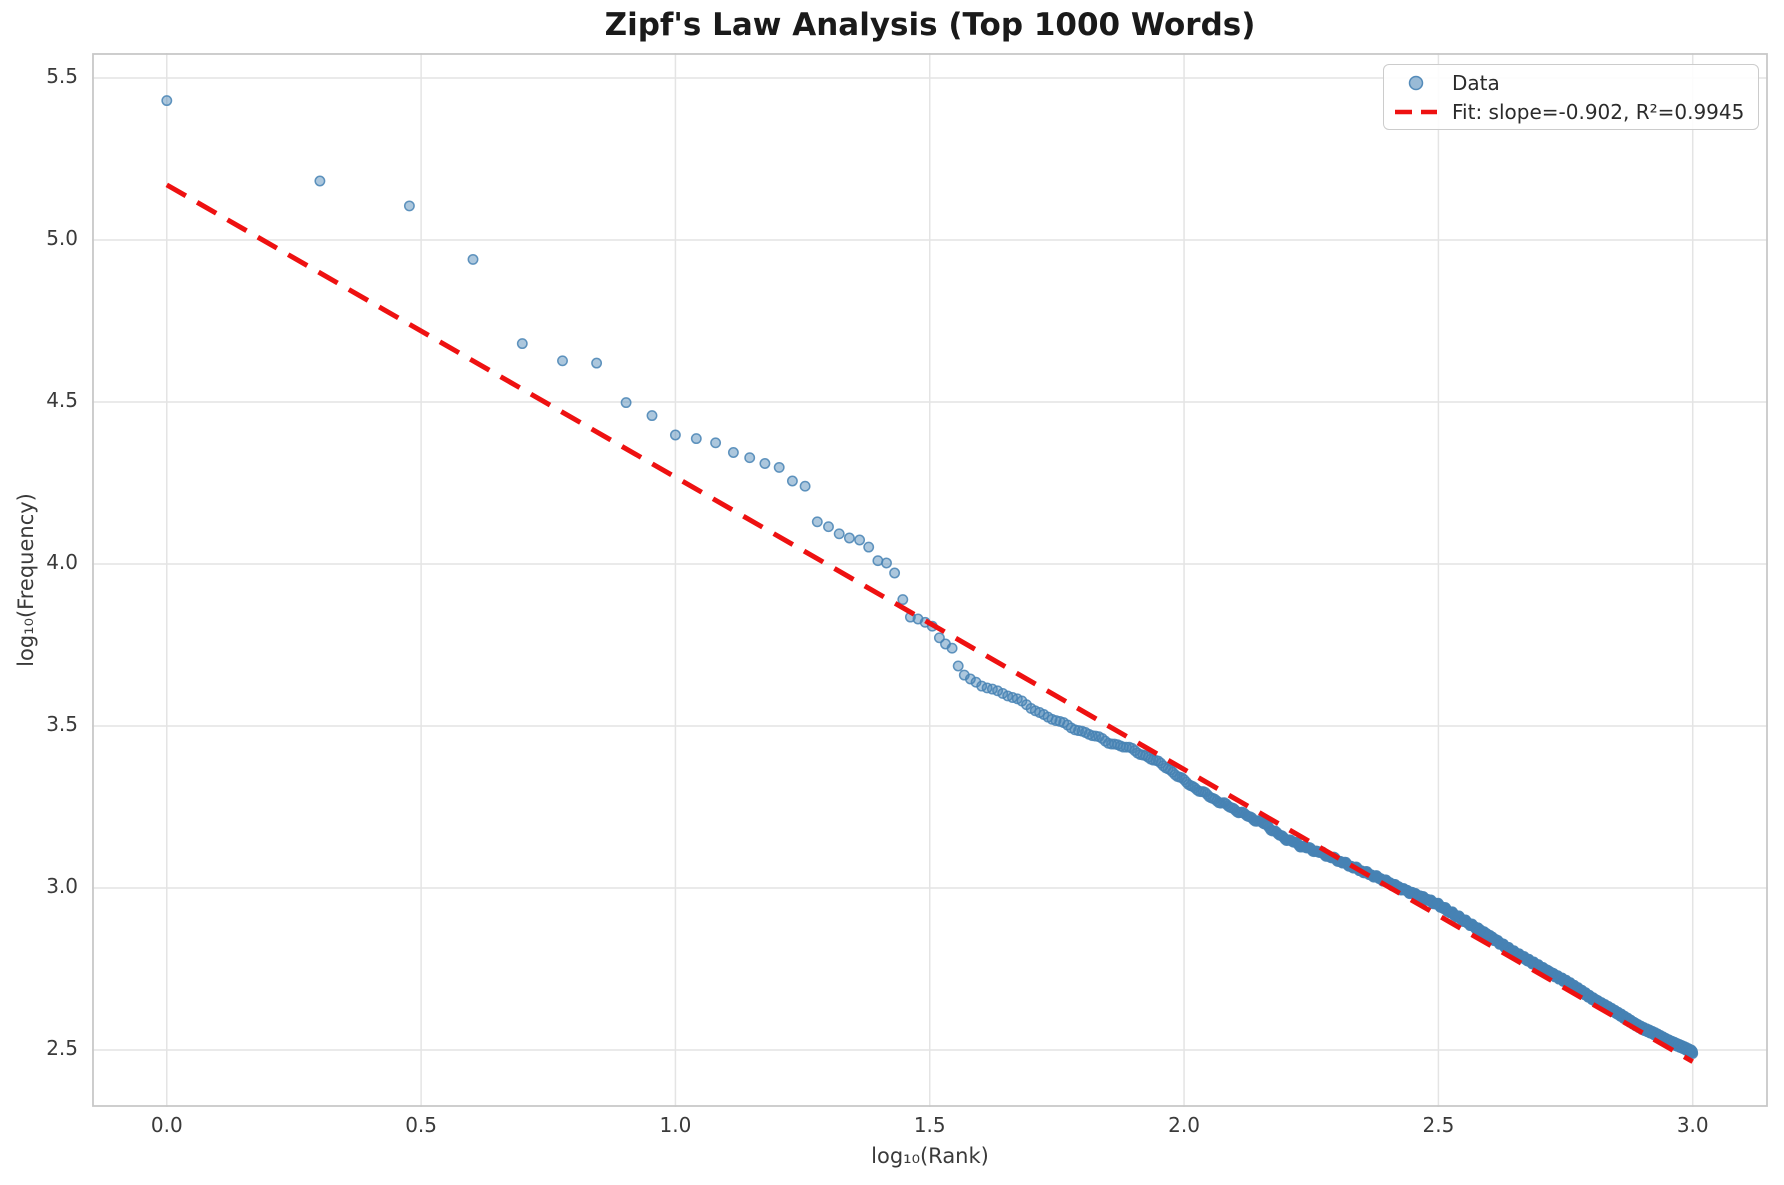 The width and height of the screenshot is (1784, 1185). Describe the element at coordinates (1571, 82) in the screenshot. I see `legend-entry-data: Data` at that location.